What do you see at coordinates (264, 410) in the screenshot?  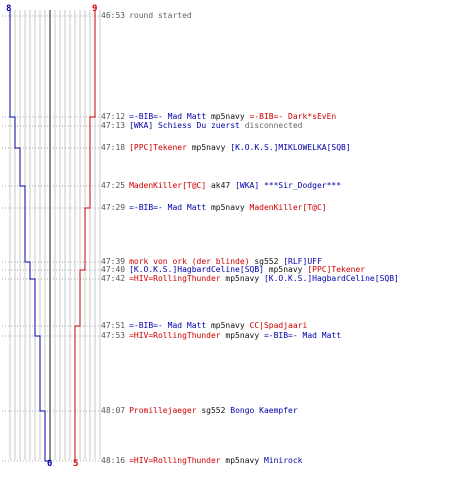 I see `player-name: Bongo Kaempfer` at bounding box center [264, 410].